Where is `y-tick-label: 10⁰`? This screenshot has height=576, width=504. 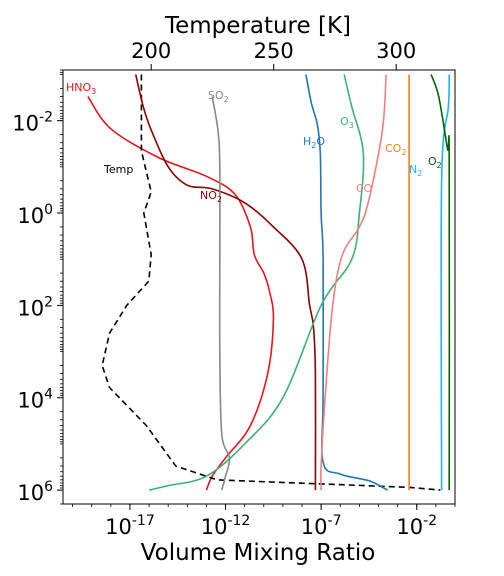
y-tick-label: 10⁰ is located at coordinates (35, 215).